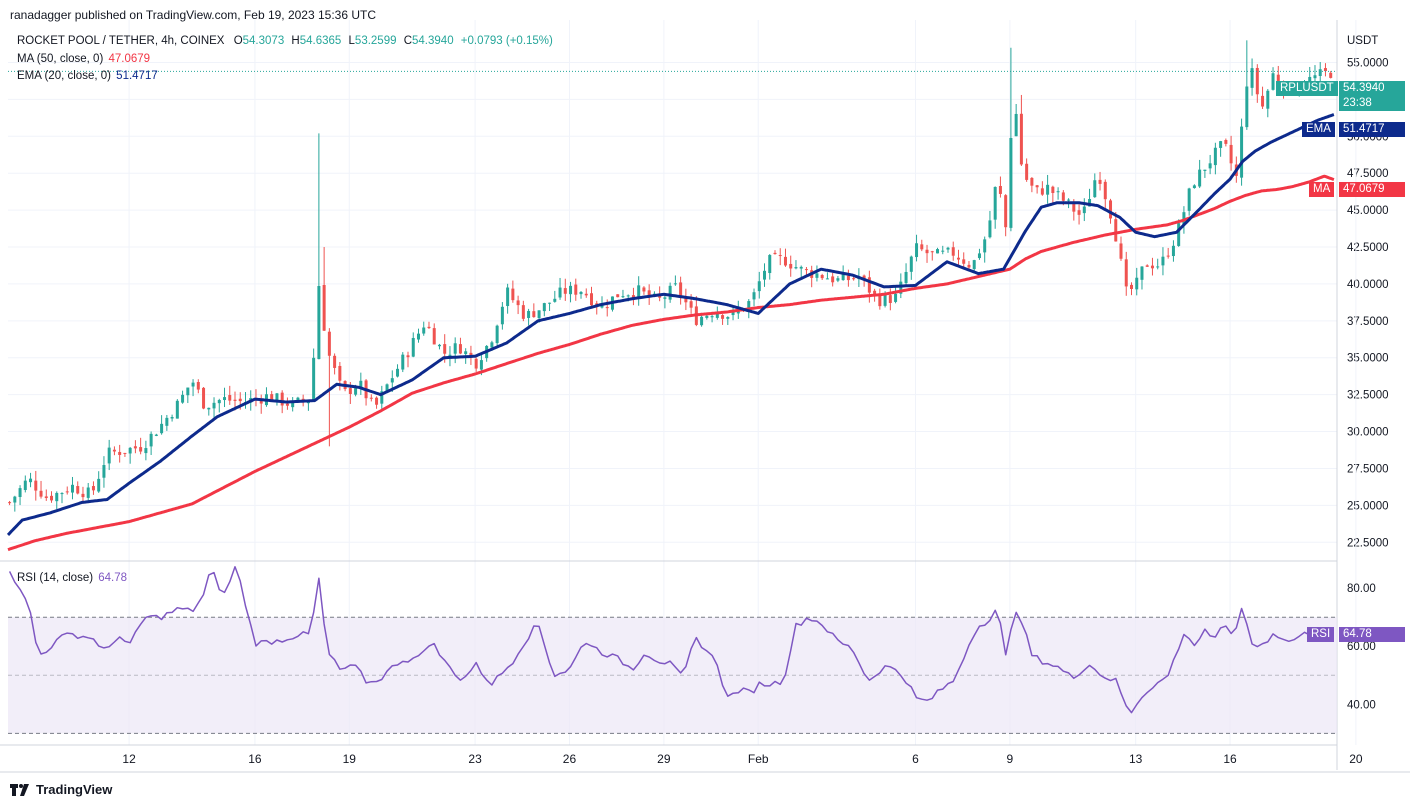 This screenshot has width=1410, height=808. What do you see at coordinates (61, 789) in the screenshot?
I see `brand-footer: TradingView` at bounding box center [61, 789].